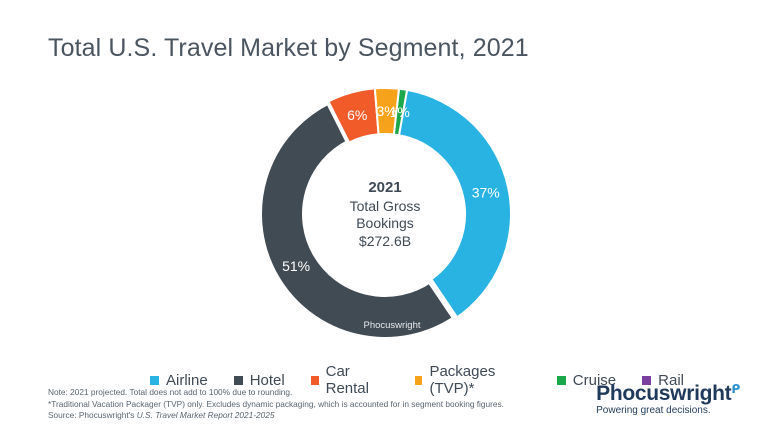  I want to click on legend-item-cruise: Cruise, so click(586, 380).